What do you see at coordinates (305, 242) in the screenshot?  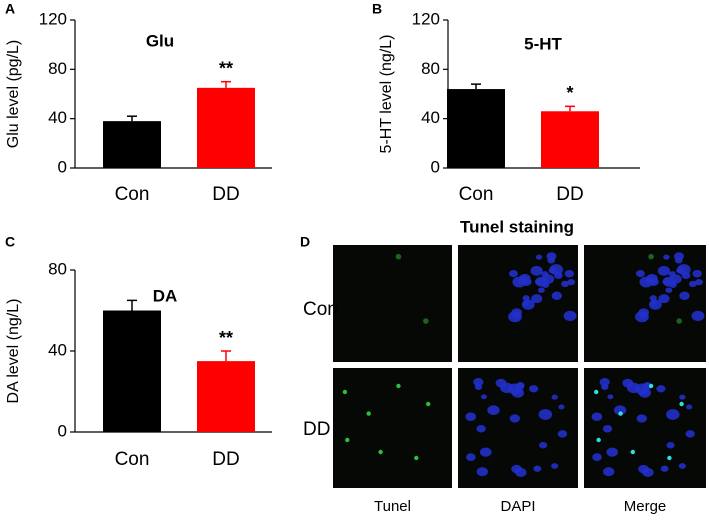 I see `panel-letter: D` at bounding box center [305, 242].